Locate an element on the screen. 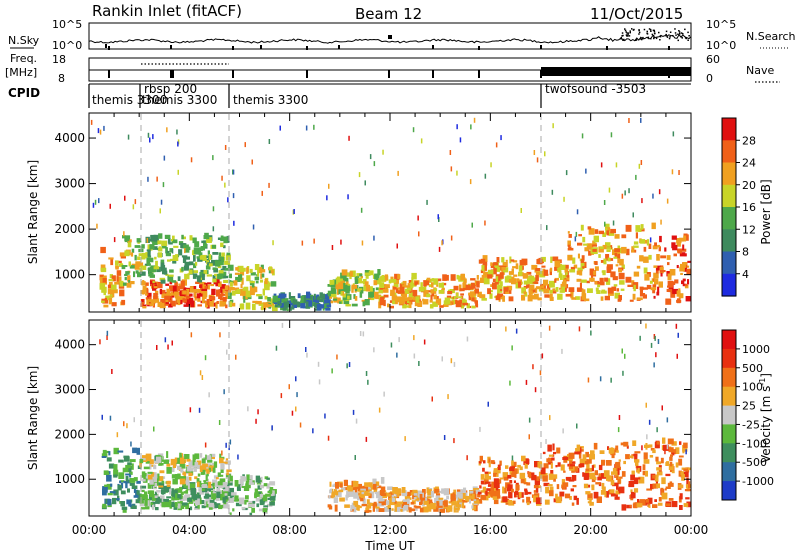  colorbar-frame is located at coordinates (729, 415).